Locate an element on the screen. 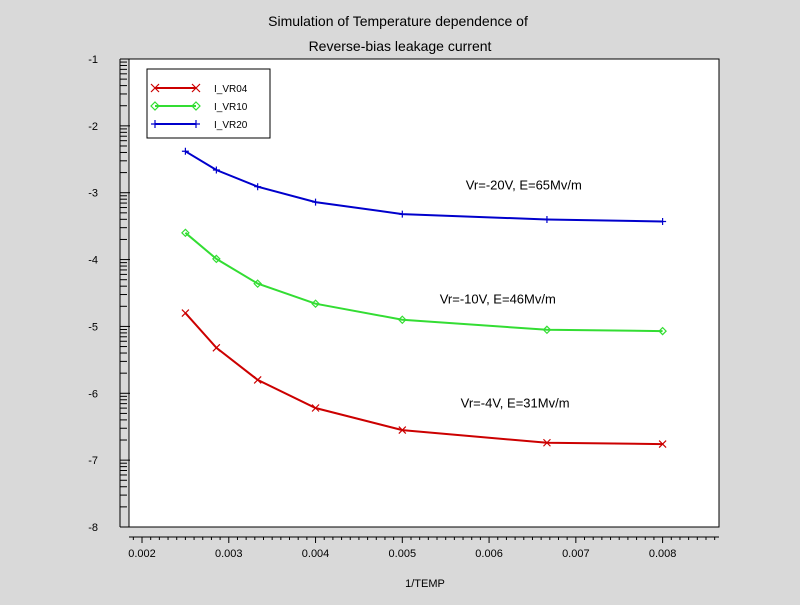 The height and width of the screenshot is (605, 800). y-tick-label: -7 is located at coordinates (93, 461).